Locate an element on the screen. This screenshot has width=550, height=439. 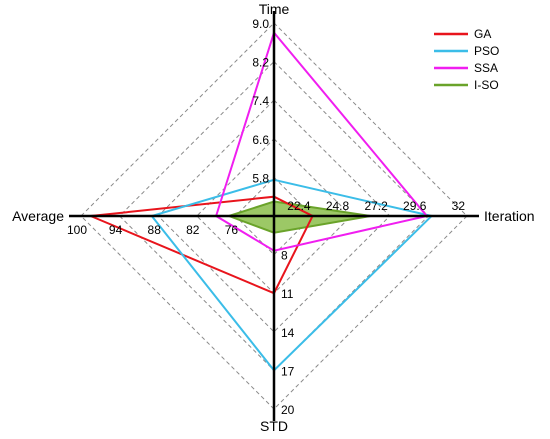
tick-label-iteration: 22.4 is located at coordinates (299, 206).